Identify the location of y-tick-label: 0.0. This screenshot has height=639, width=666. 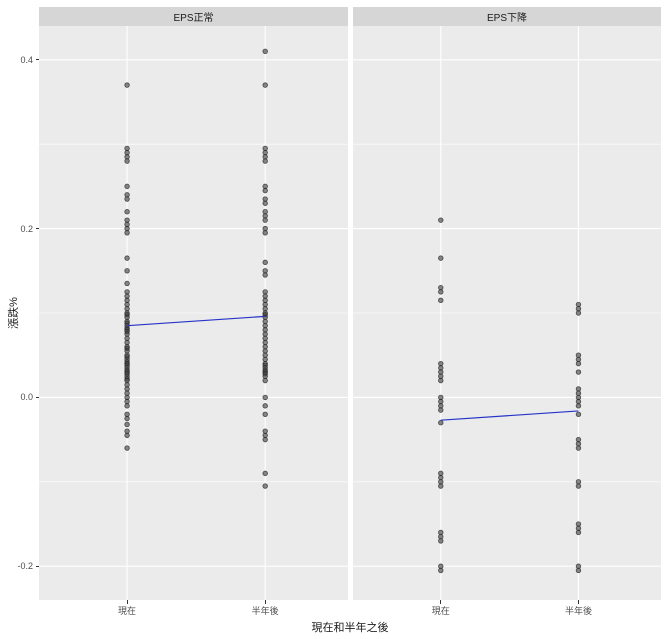
(26, 397).